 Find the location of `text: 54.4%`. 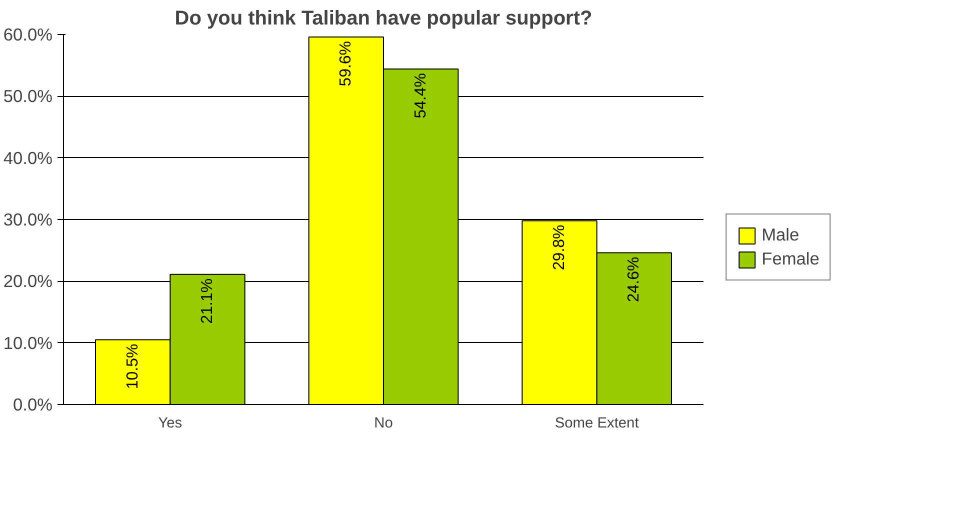

text: 54.4% is located at coordinates (421, 95).